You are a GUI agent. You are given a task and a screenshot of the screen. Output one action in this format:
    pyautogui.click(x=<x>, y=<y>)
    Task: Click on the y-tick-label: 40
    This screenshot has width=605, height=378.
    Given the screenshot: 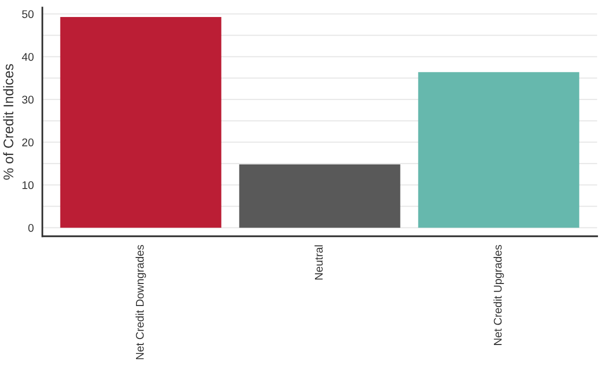 What is the action you would take?
    pyautogui.click(x=28, y=56)
    